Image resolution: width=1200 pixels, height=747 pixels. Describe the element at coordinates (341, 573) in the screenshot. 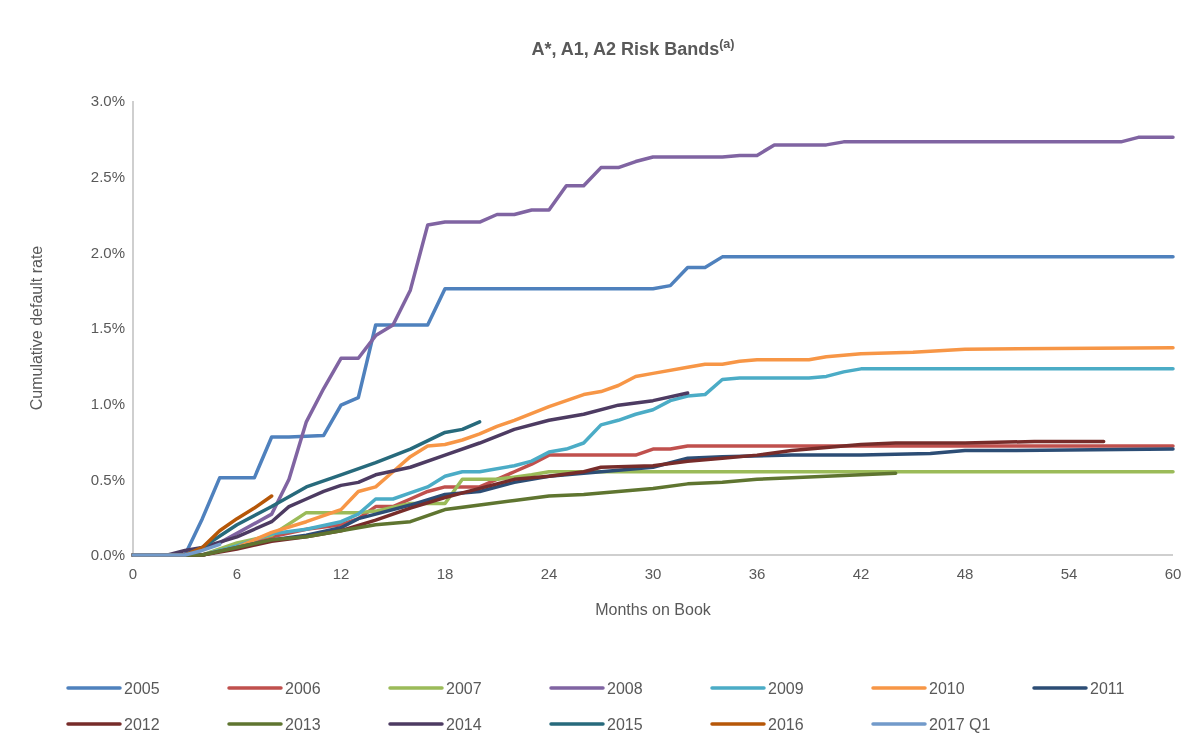

I see `x-tick-label: 12` at that location.